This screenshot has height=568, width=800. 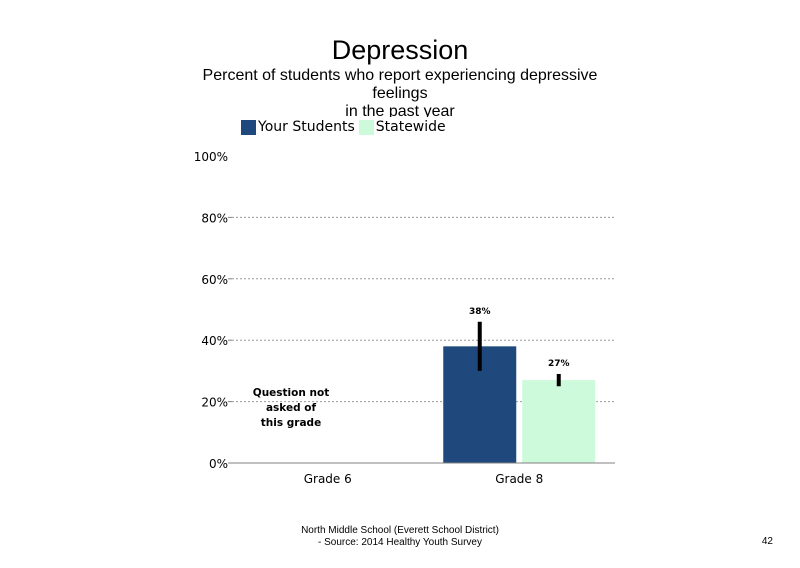 I want to click on legend-label-your-students: Your Students, so click(x=306, y=127).